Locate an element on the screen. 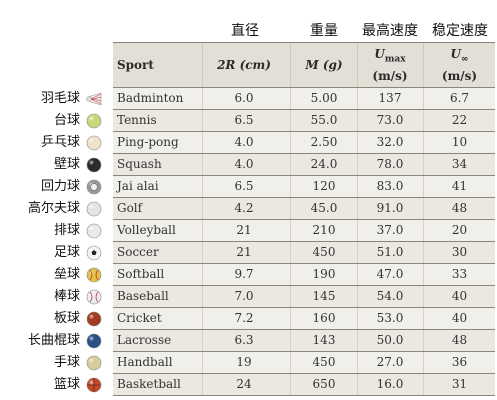 Image resolution: width=497 pixels, height=400 pixels. mass-cell: 45.0 is located at coordinates (324, 208).